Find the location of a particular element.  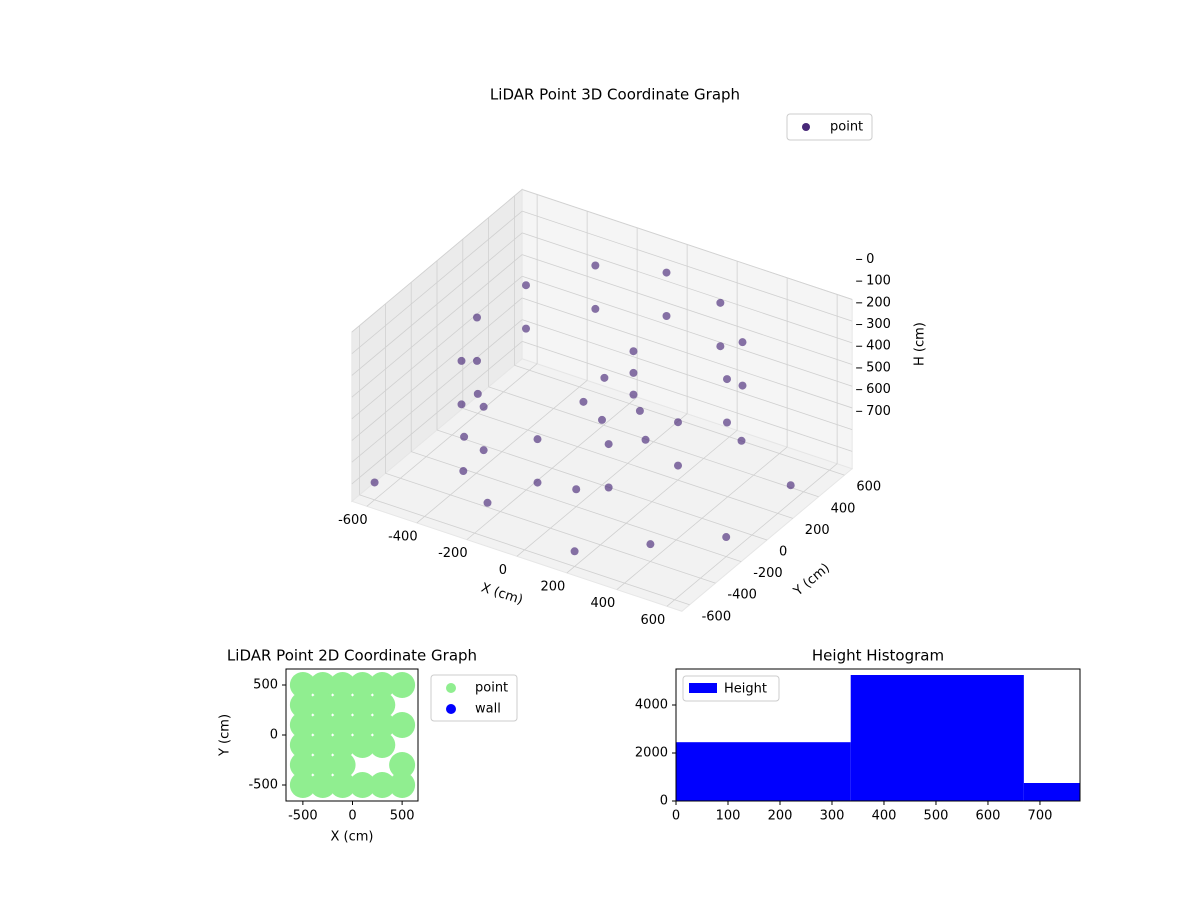

x-tick-label: 400 is located at coordinates (602, 603).